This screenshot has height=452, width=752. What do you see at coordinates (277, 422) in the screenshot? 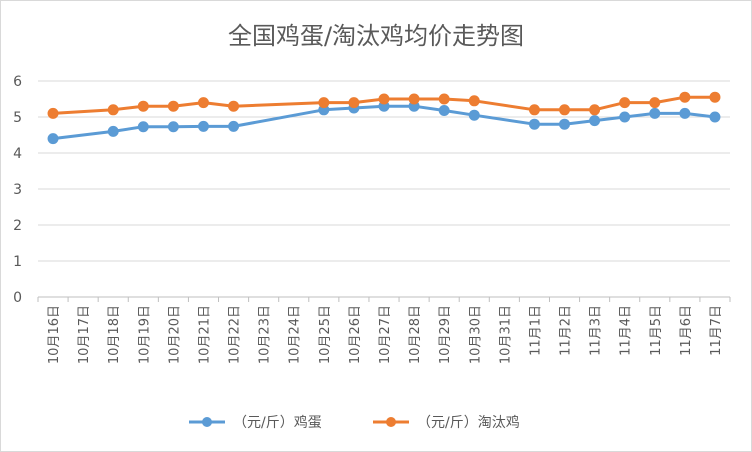
I see `legend-label: （元/斤）鸡蛋` at bounding box center [277, 422].